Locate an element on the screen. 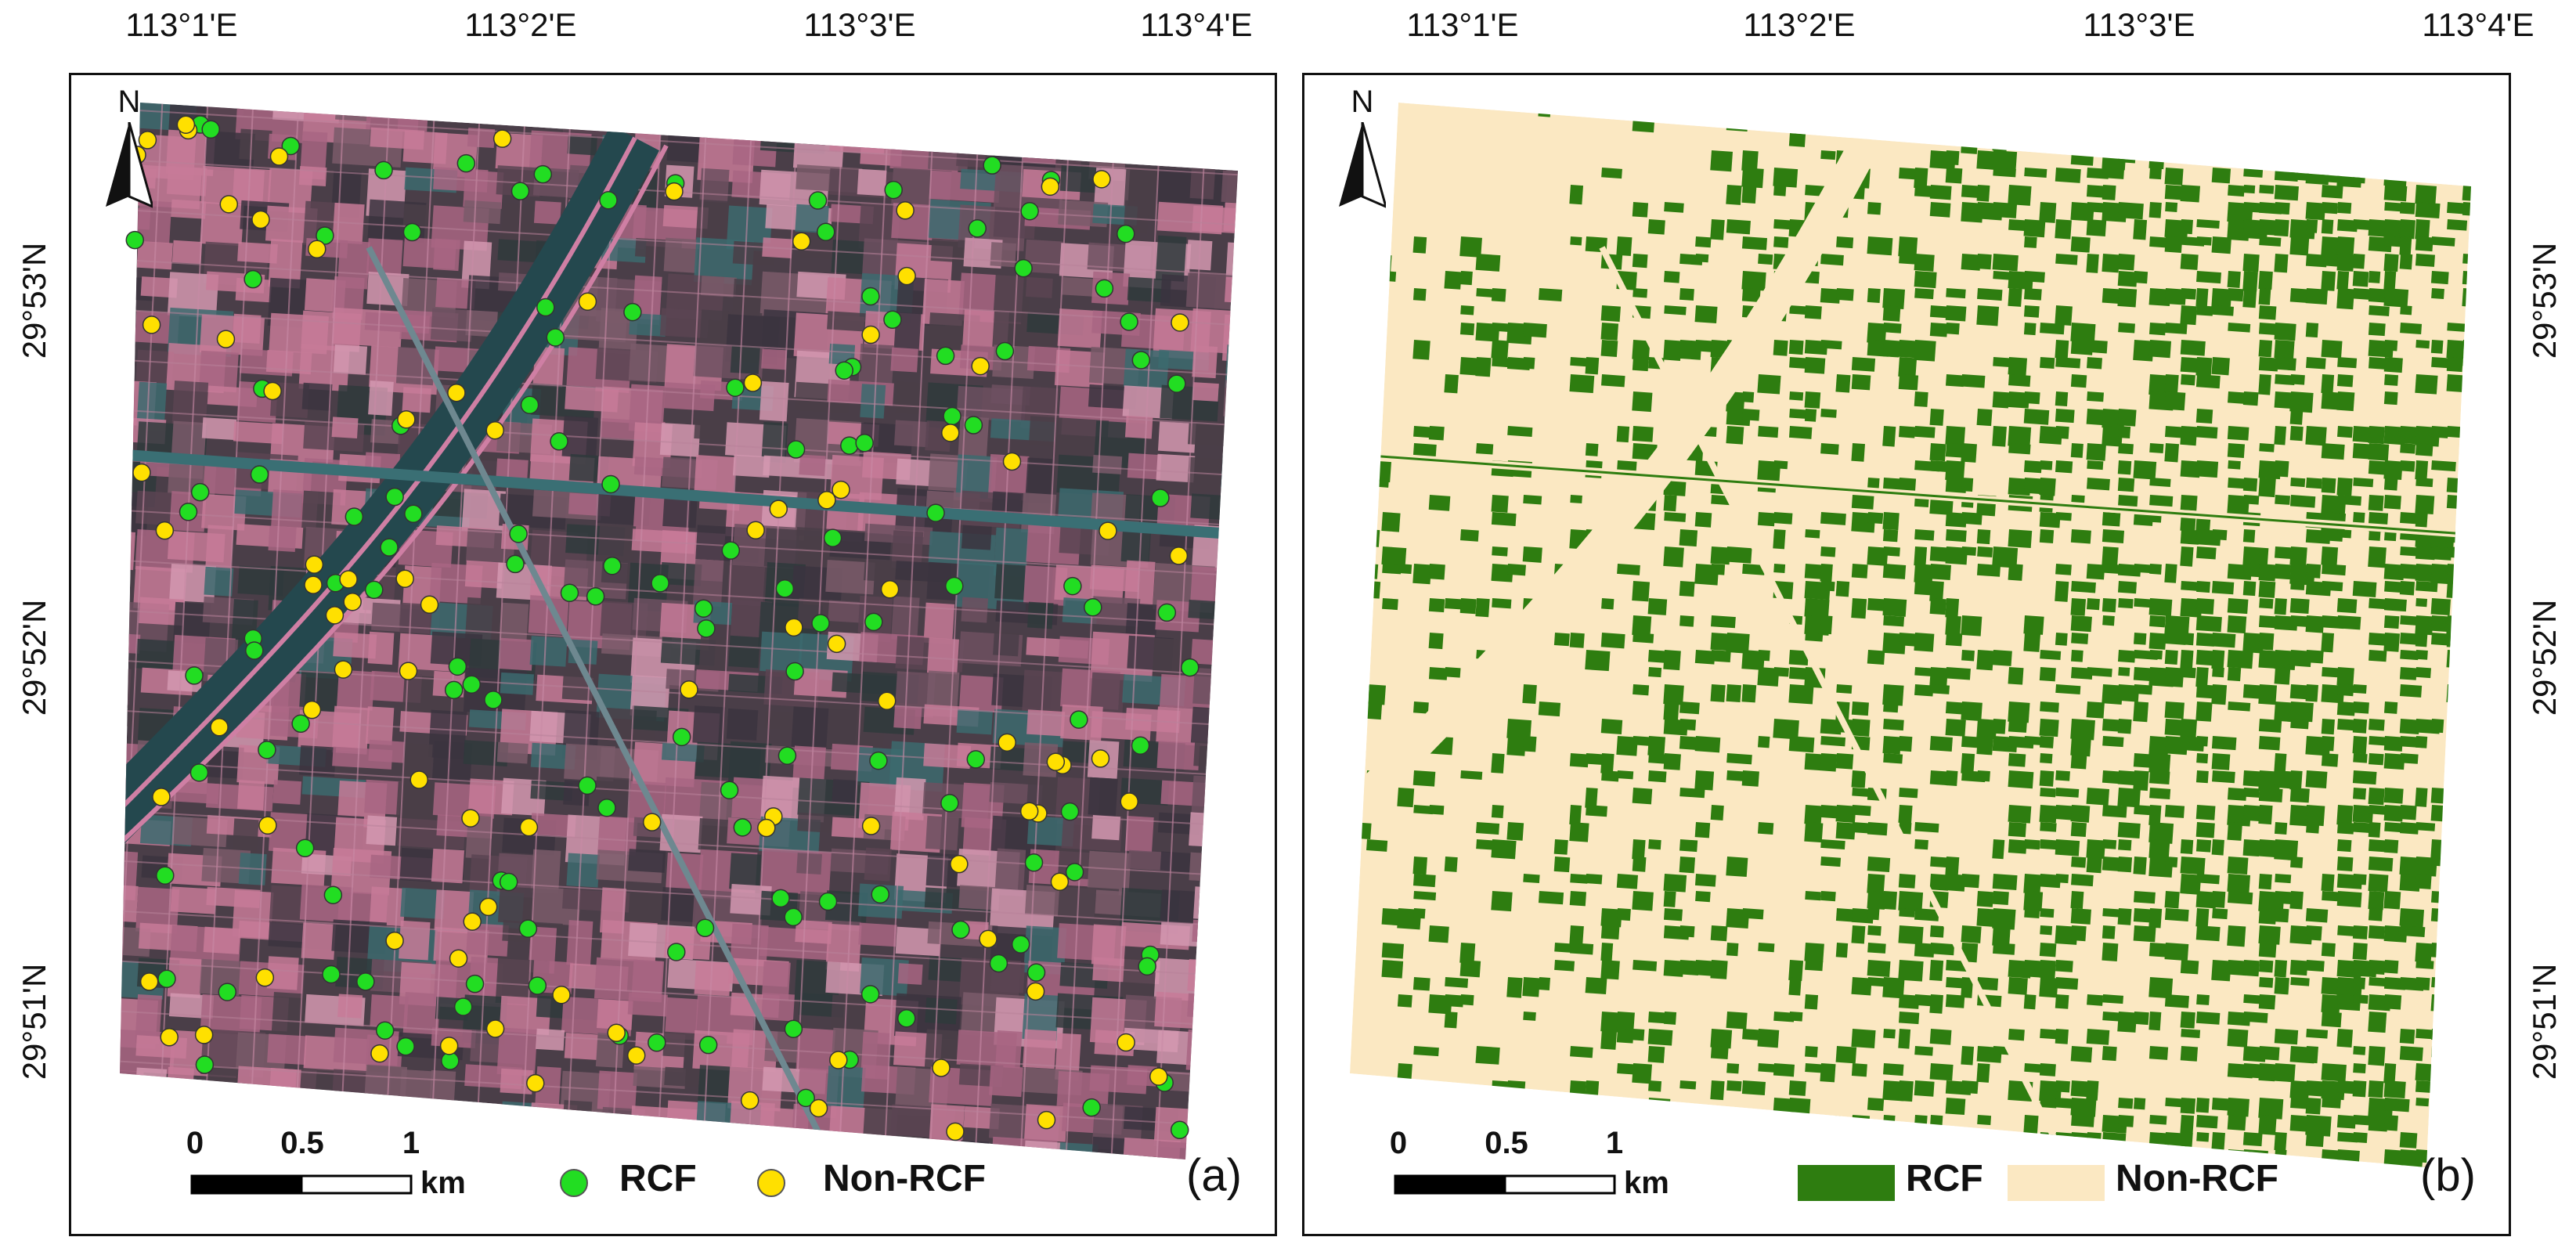 Image resolution: width=2576 pixels, height=1255 pixels. legend-label-rcf: RCF is located at coordinates (658, 1178).